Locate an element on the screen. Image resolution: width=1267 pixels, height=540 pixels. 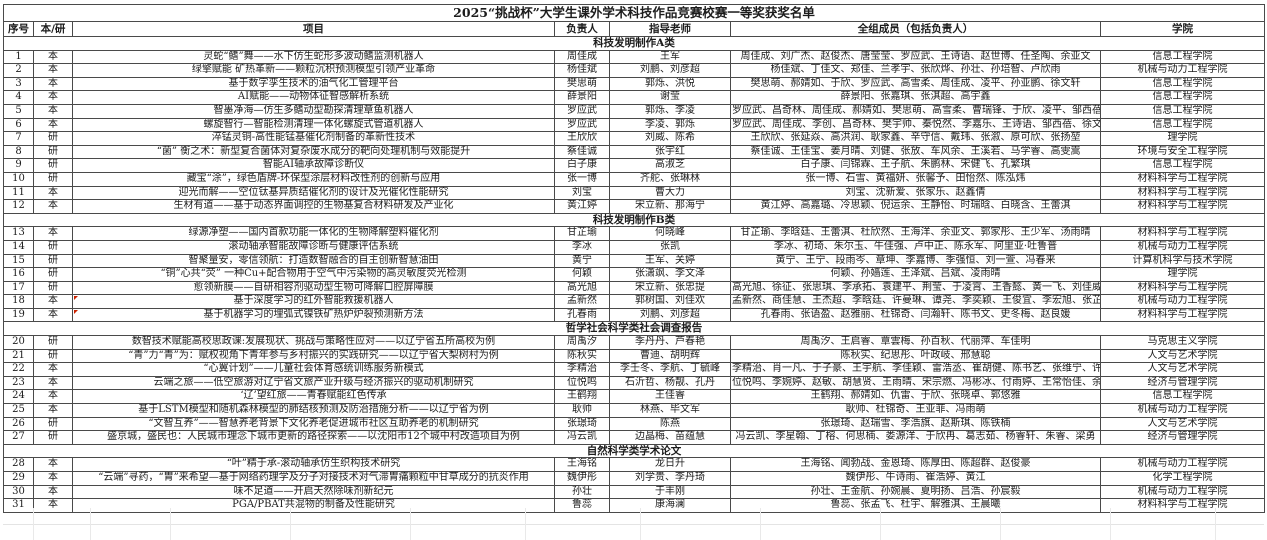
cell-leader: 李精治 is located at coordinates (582, 369).